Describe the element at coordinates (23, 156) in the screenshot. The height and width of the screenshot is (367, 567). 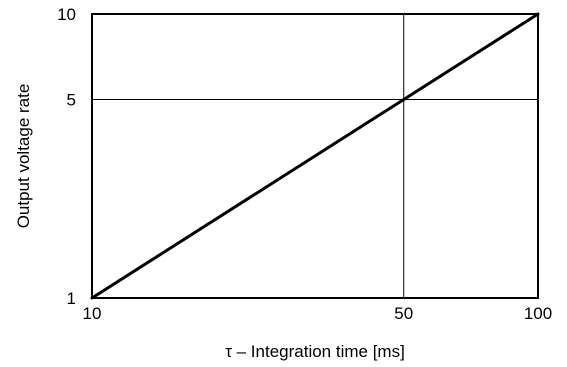
I see `y-axis-label: Output voltage rate` at that location.